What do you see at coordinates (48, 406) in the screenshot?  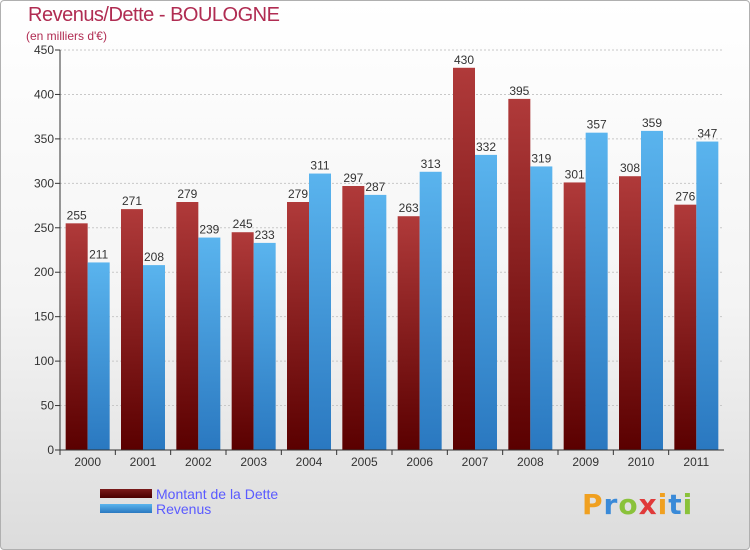 I see `y-tick-label: 50` at bounding box center [48, 406].